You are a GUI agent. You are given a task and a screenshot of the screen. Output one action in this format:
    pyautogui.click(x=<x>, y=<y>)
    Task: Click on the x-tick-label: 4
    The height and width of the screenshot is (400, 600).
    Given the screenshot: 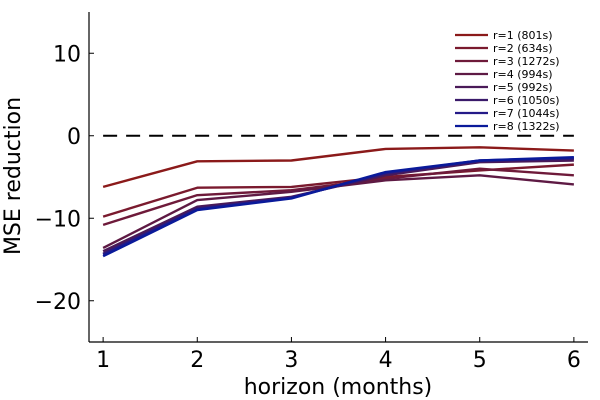 What is the action you would take?
    pyautogui.click(x=386, y=360)
    